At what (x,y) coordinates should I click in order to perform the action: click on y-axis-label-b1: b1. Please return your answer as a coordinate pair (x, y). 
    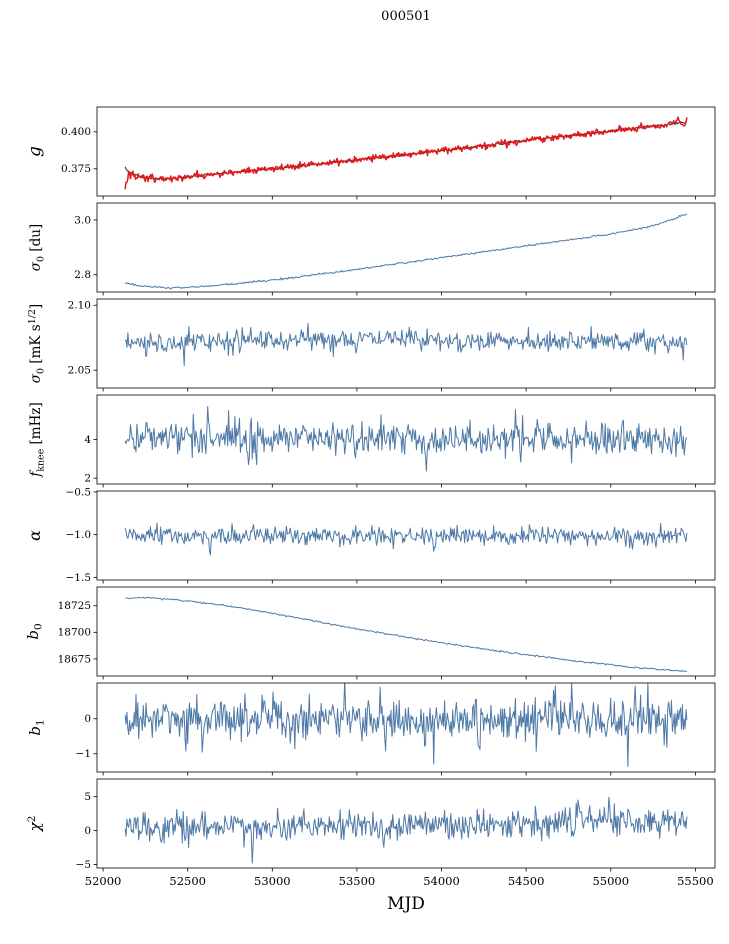
    Looking at the image, I should click on (36, 727).